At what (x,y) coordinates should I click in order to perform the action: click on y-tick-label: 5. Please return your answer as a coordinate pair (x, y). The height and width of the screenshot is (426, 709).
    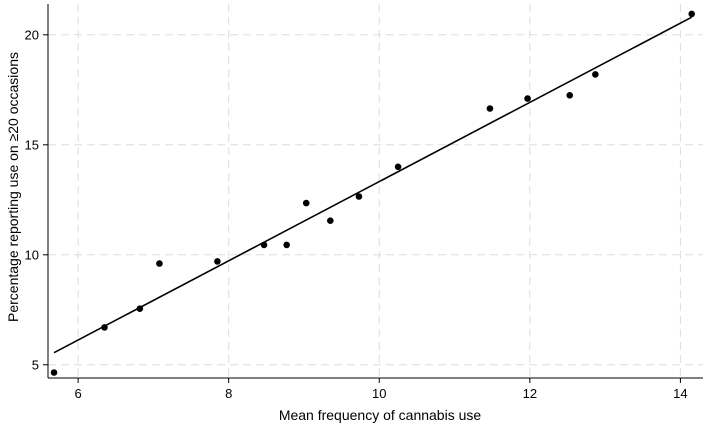
    Looking at the image, I should click on (35, 364).